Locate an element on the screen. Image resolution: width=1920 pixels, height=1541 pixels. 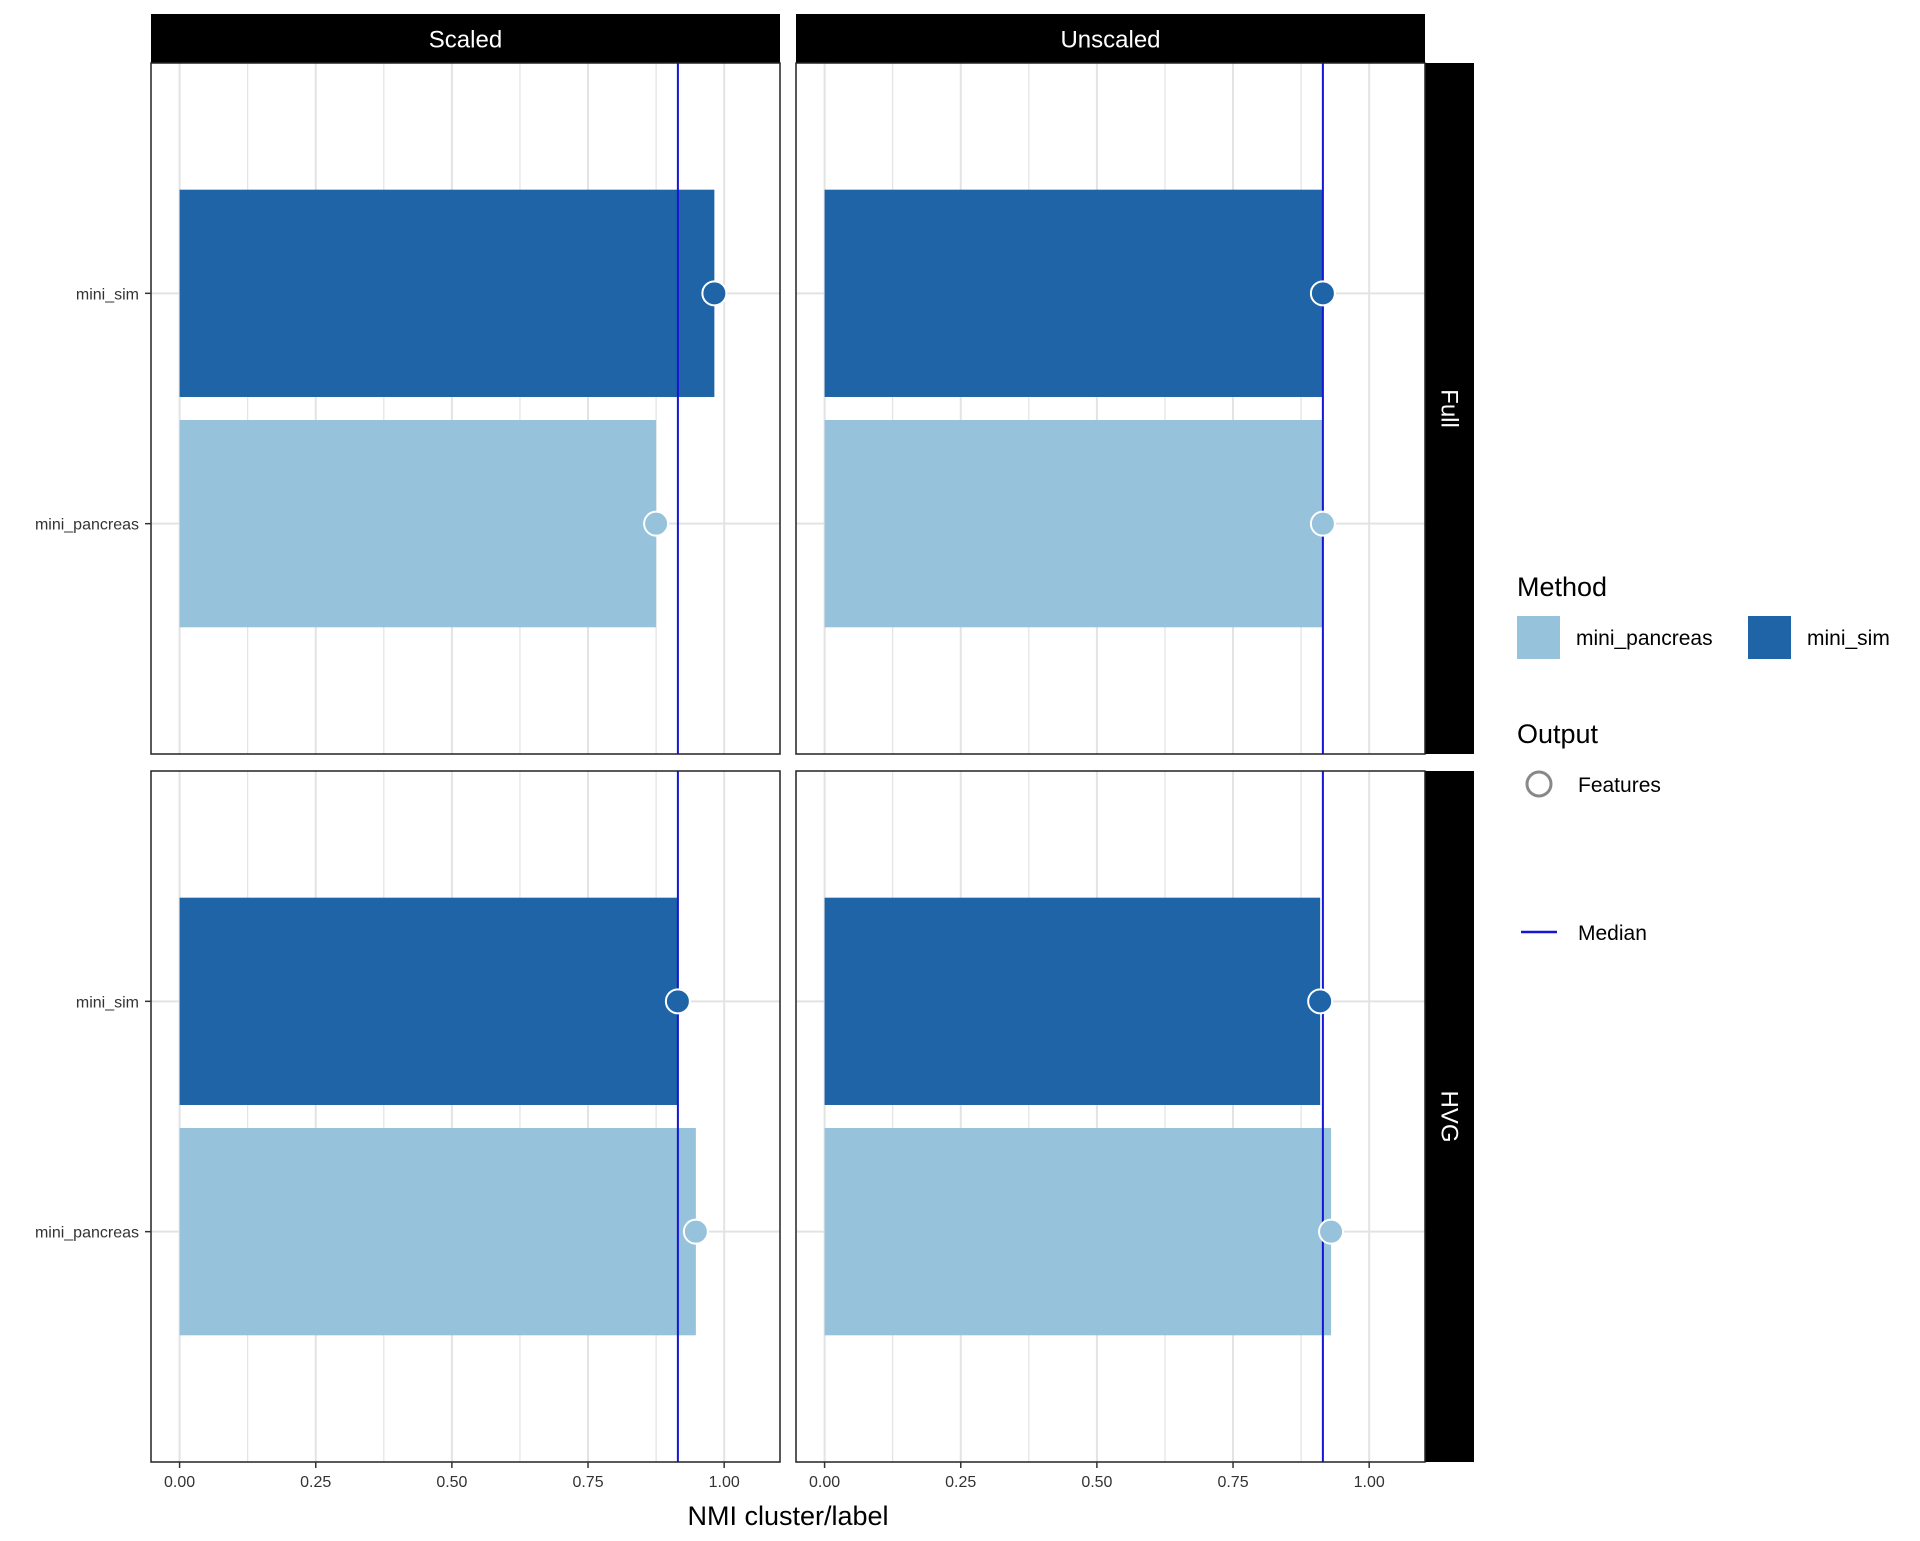
strip-label-hvg: HVG is located at coordinates (1449, 1116).